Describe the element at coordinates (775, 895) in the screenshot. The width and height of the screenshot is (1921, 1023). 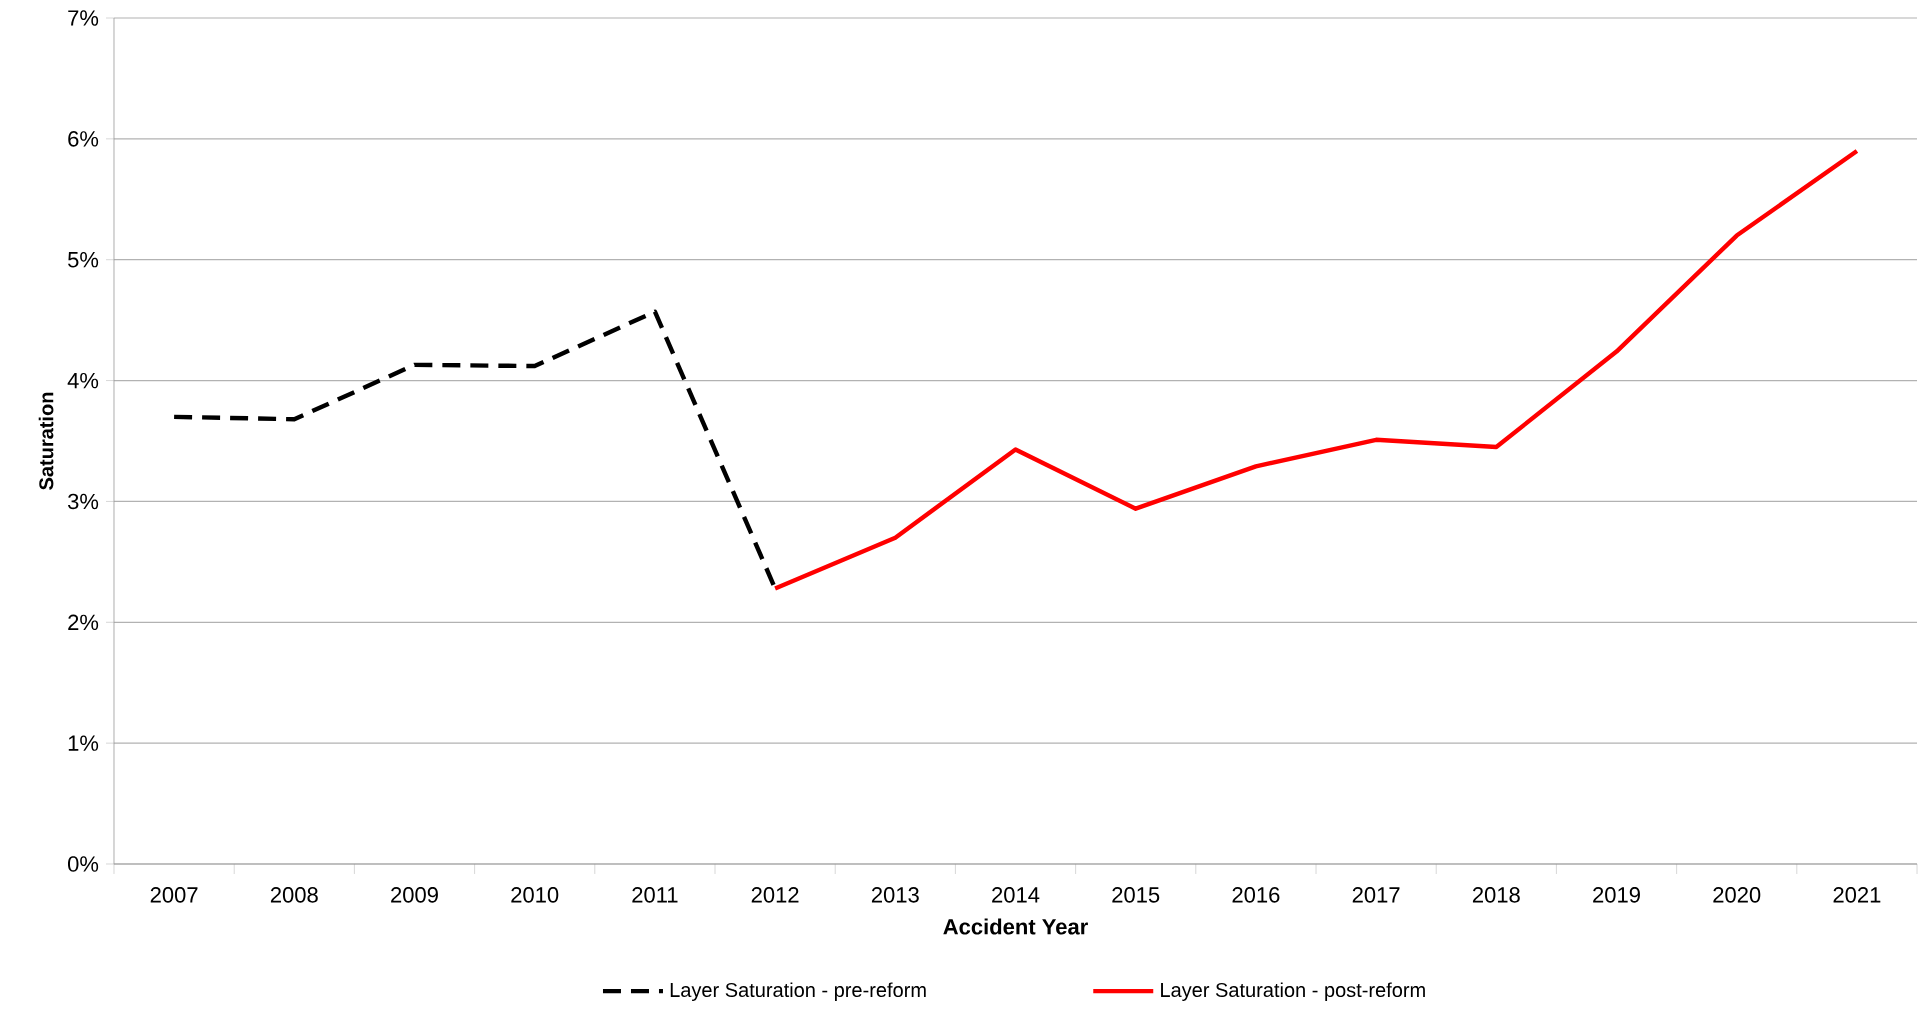
I see `x-tick-label: 2012` at that location.